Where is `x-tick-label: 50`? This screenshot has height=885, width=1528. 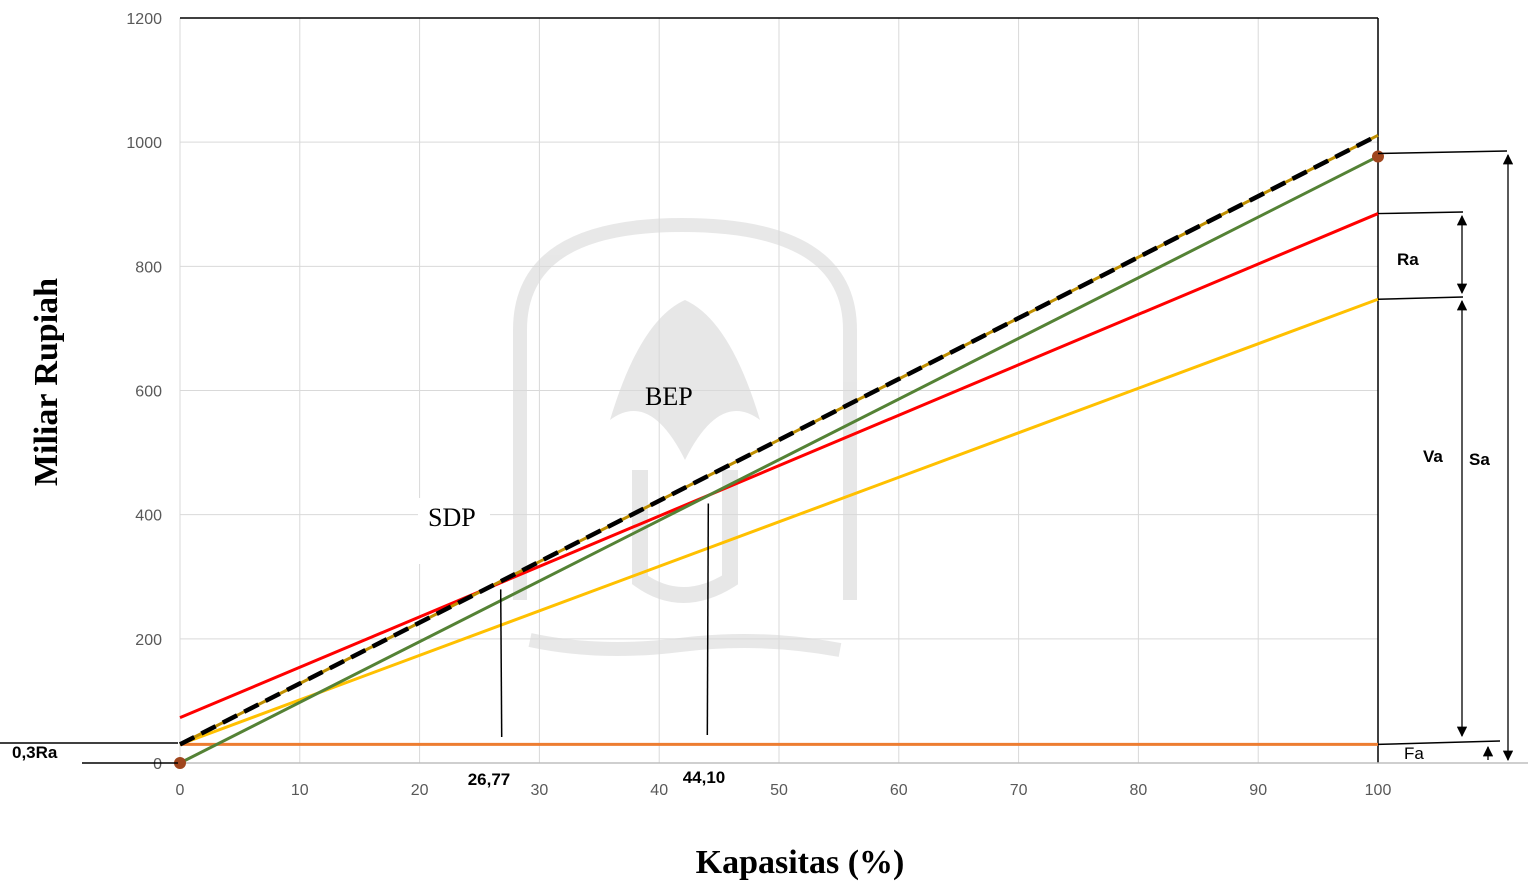
x-tick-label: 50 is located at coordinates (779, 790).